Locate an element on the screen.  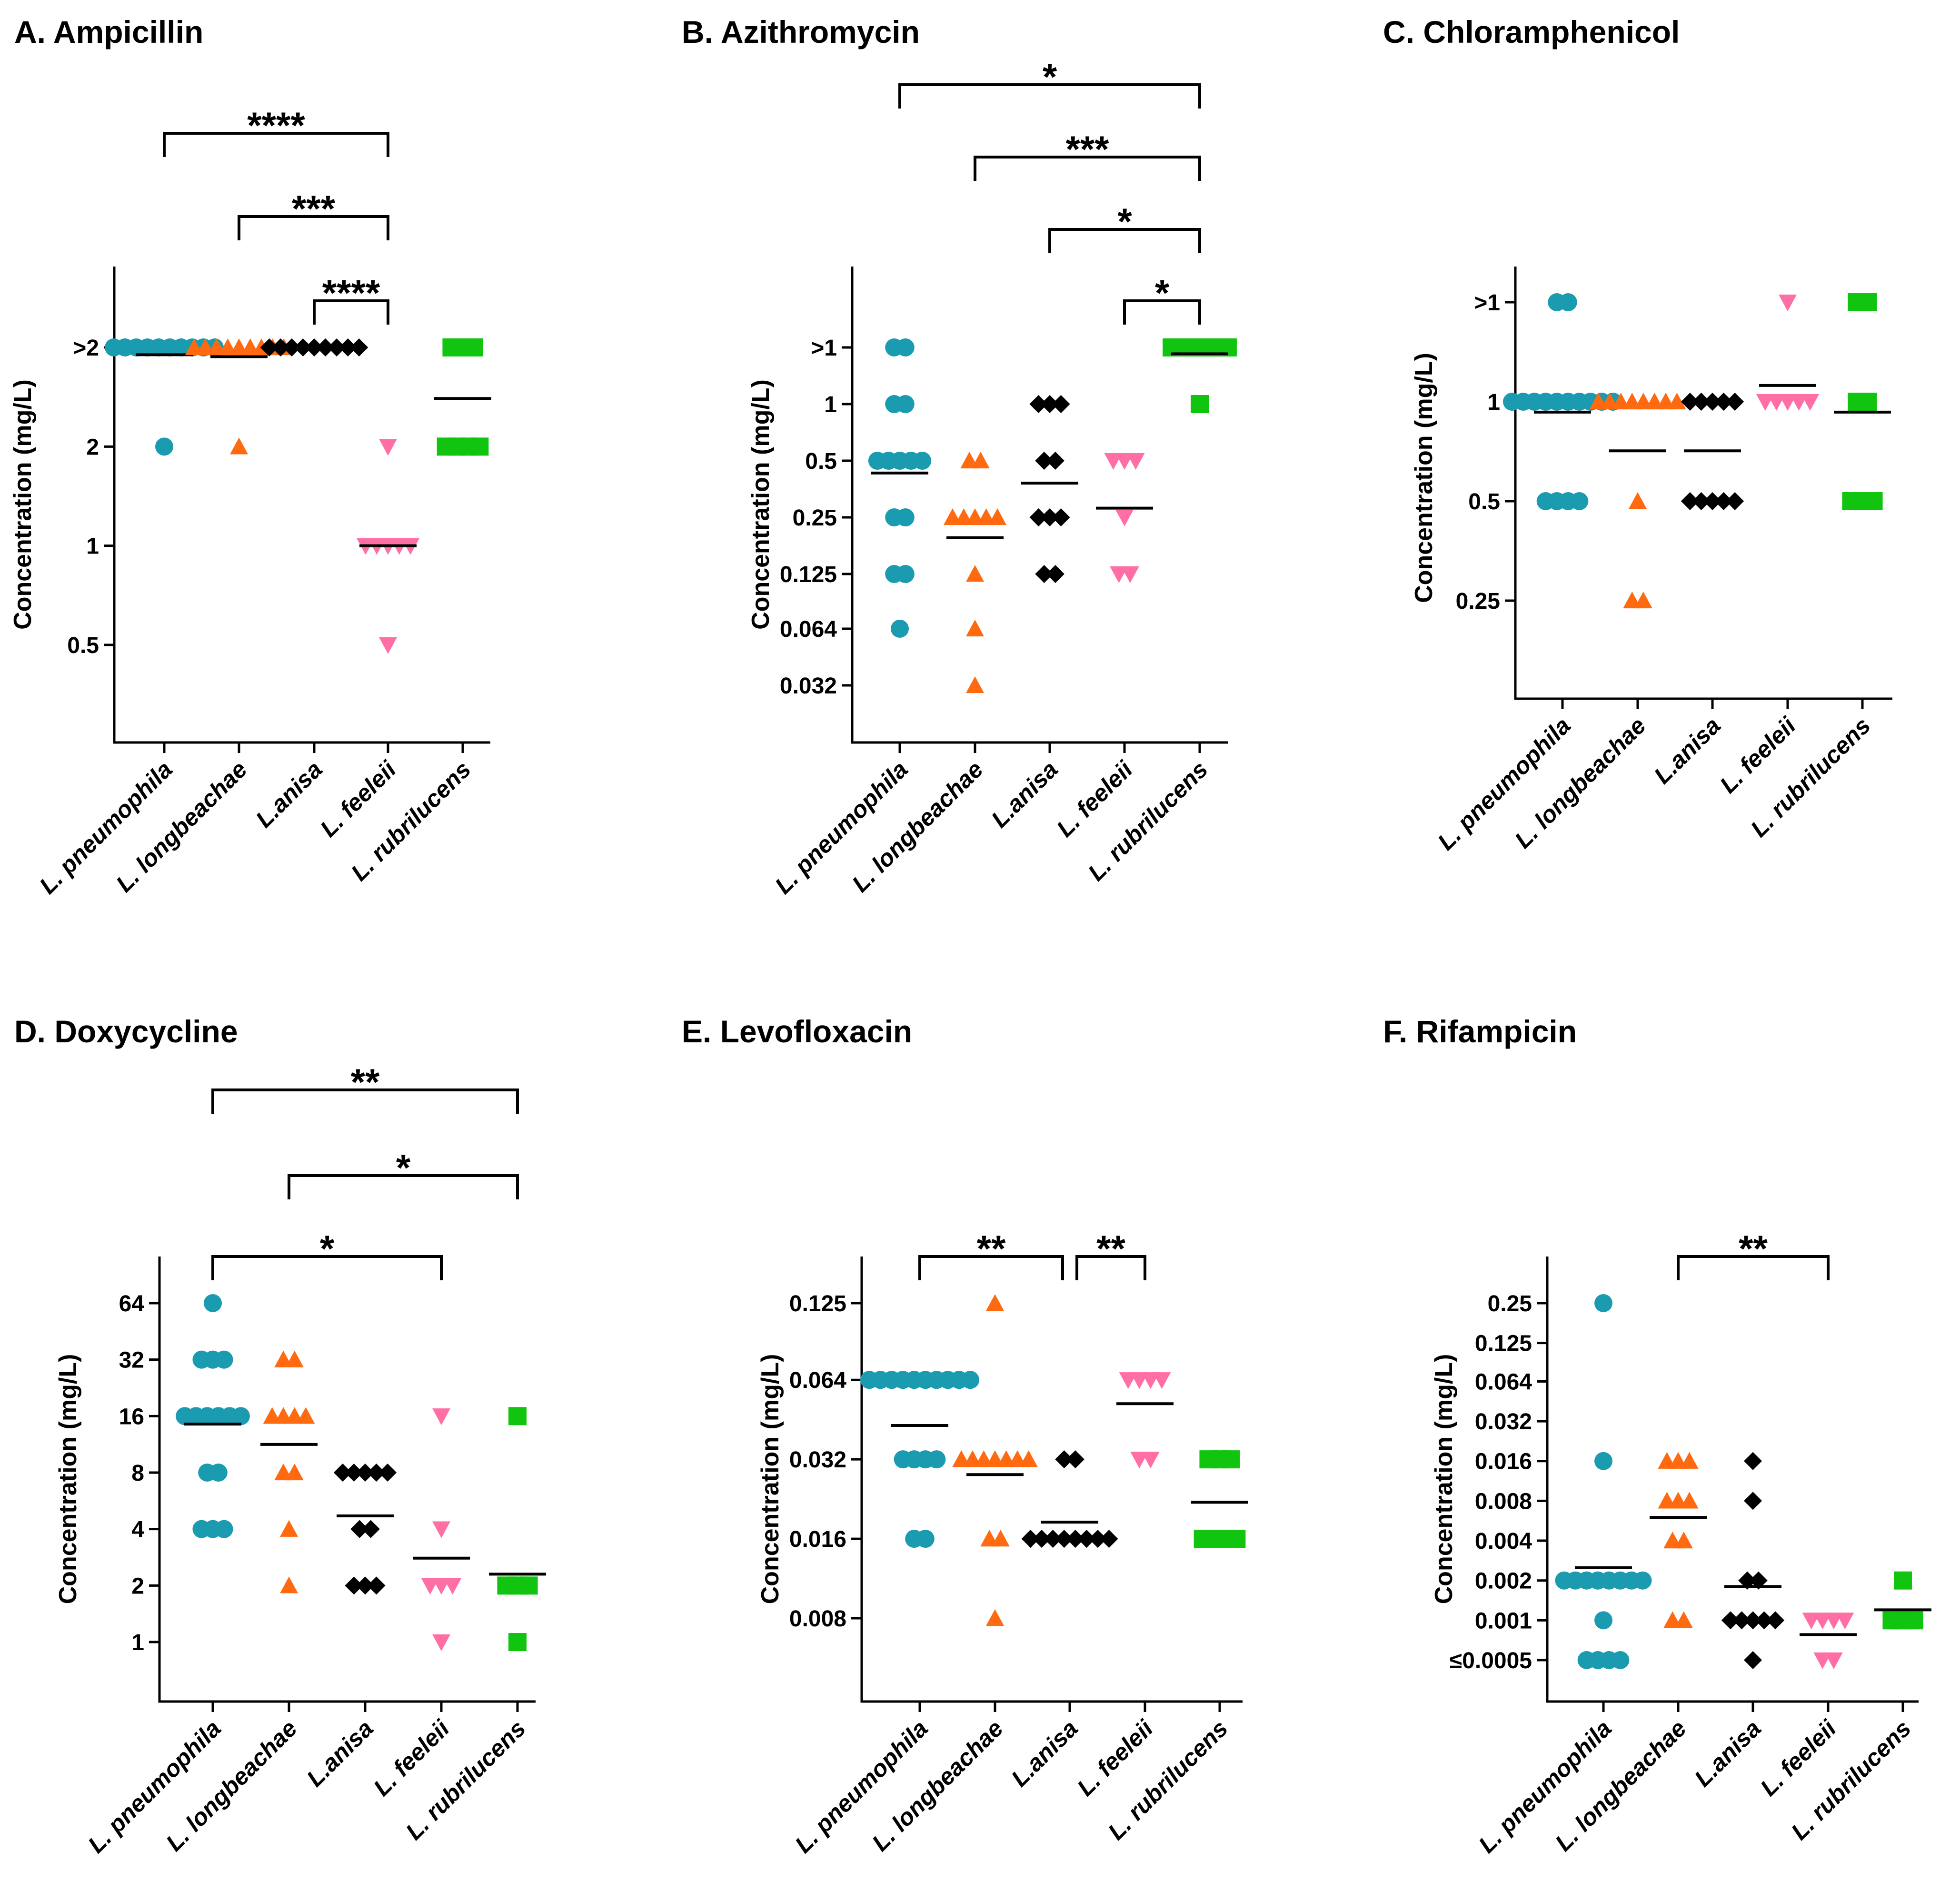
y-tick-label: 0.064 is located at coordinates (808, 629).